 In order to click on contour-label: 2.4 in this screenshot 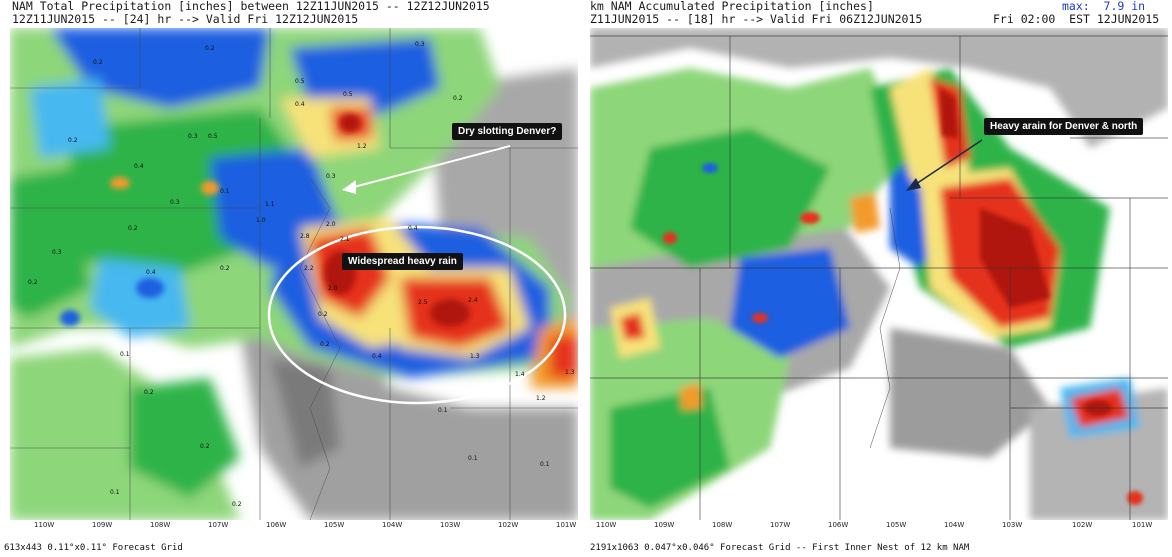, I will do `click(473, 300)`.